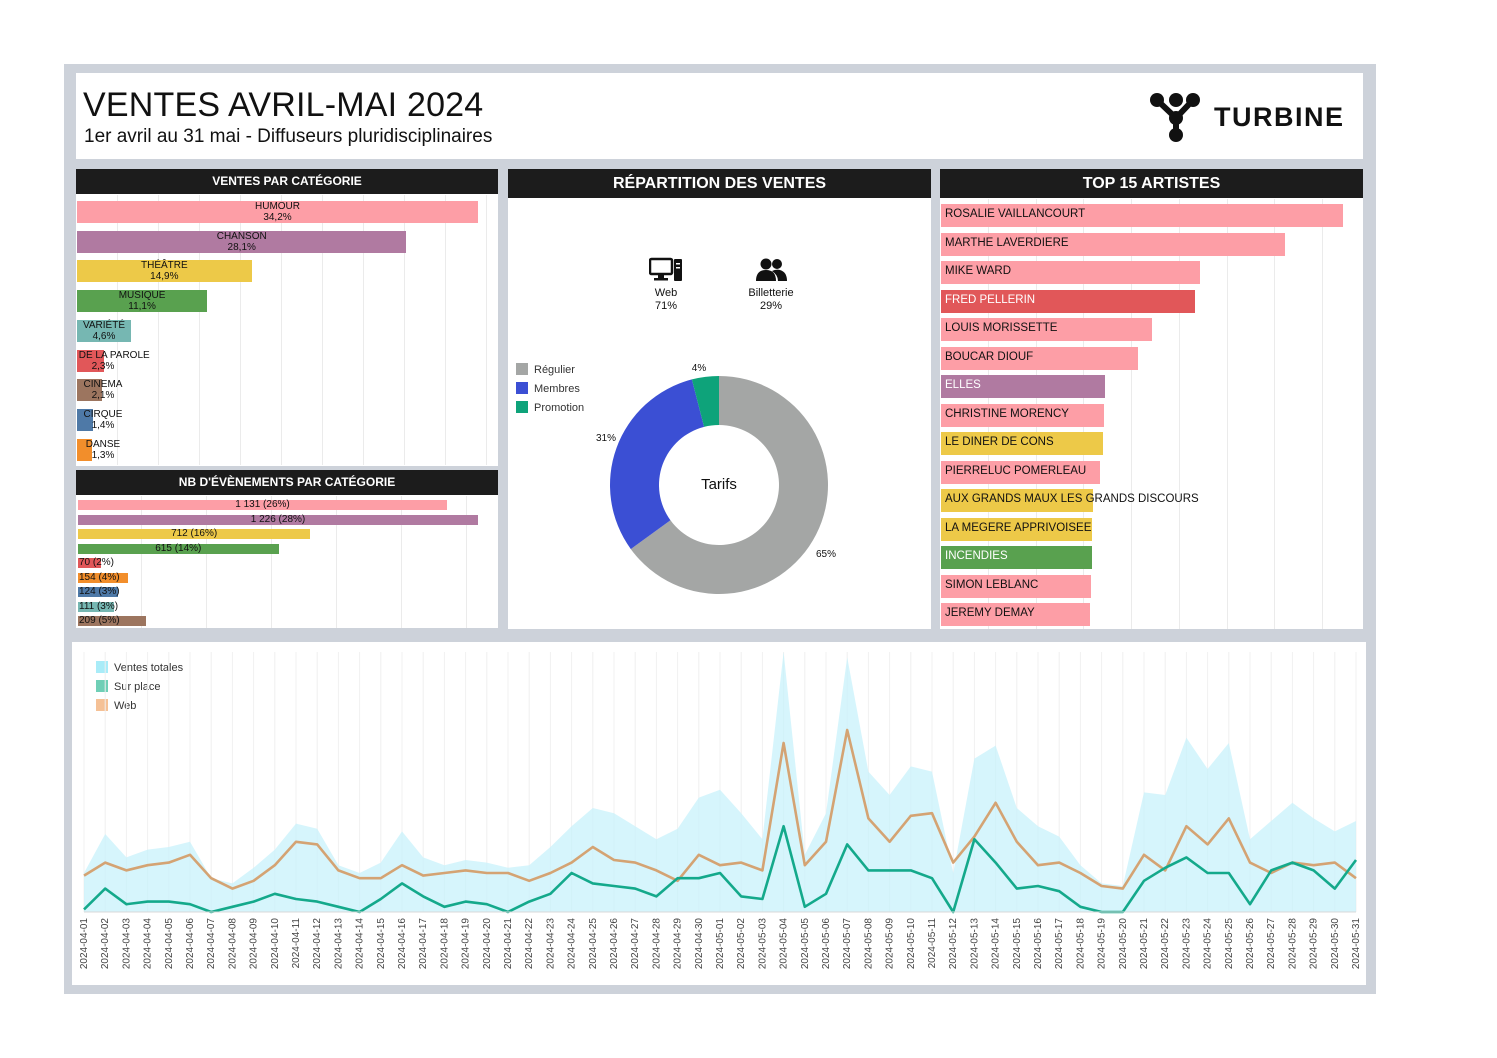 This screenshot has width=1497, height=1058. Describe the element at coordinates (103, 455) in the screenshot. I see `category-value: 1,3%` at that location.